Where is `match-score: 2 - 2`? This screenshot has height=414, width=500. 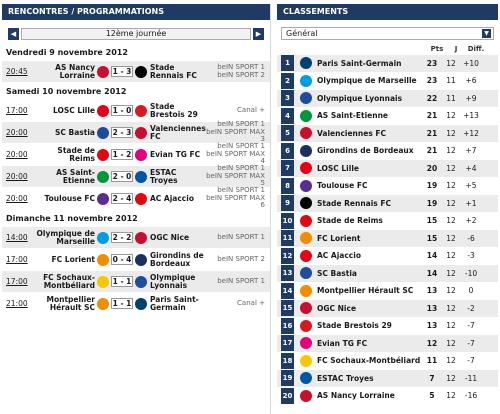
match-score: 2 - 2 is located at coordinates (122, 237).